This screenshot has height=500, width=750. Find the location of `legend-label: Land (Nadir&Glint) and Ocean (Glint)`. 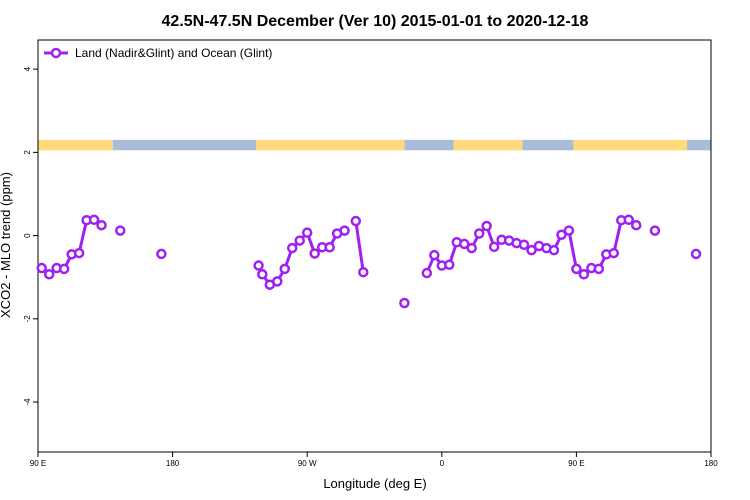

legend-label: Land (Nadir&Glint) and Ocean (Glint) is located at coordinates (173, 53).